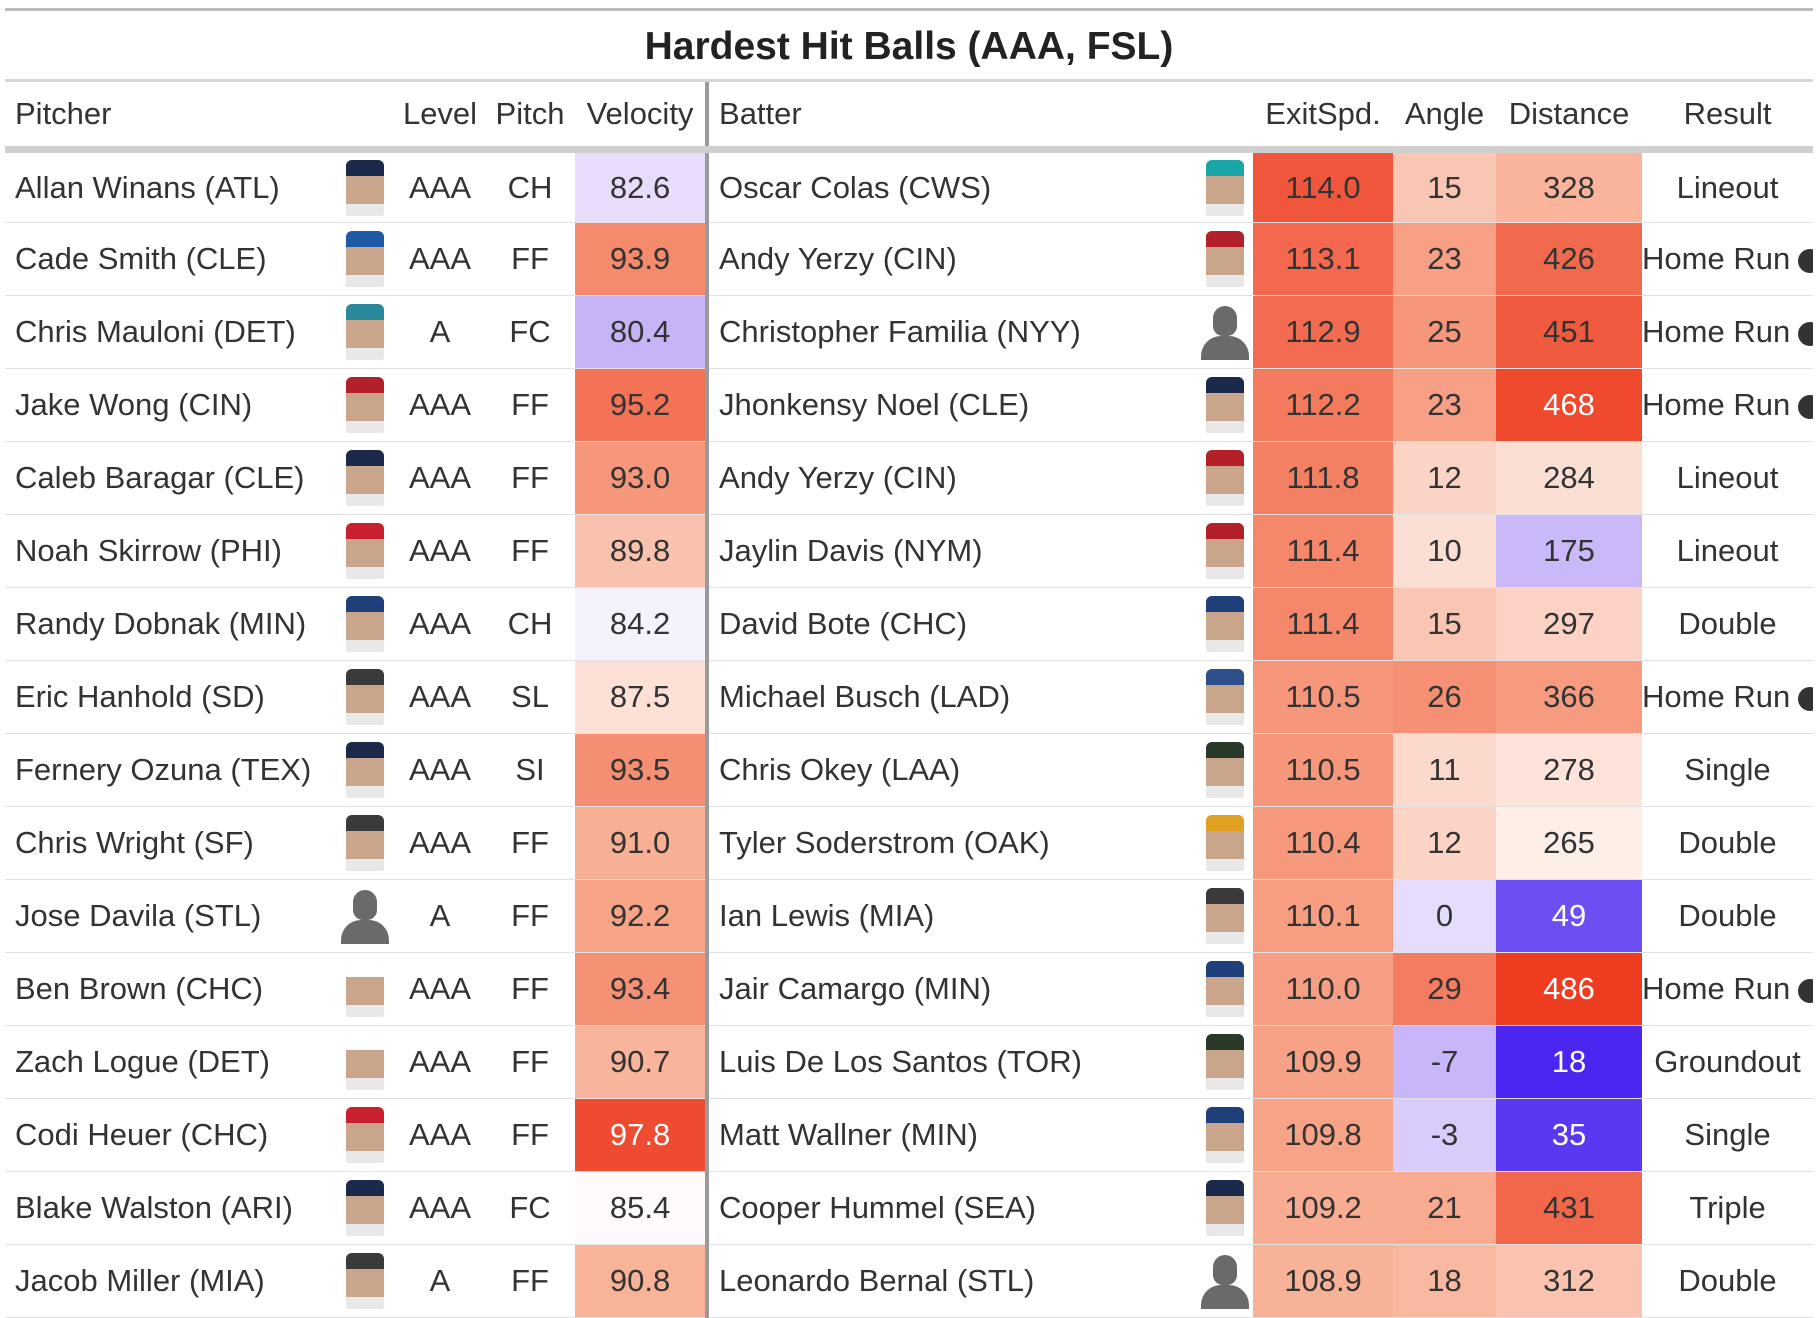  What do you see at coordinates (163, 769) in the screenshot?
I see `pitcher-name: Fernery Ozuna (TEX)` at bounding box center [163, 769].